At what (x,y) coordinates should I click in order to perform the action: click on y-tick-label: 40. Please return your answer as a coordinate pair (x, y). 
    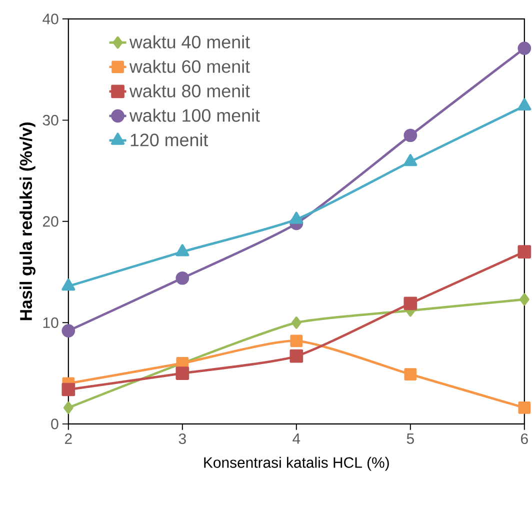
    Looking at the image, I should click on (50, 19).